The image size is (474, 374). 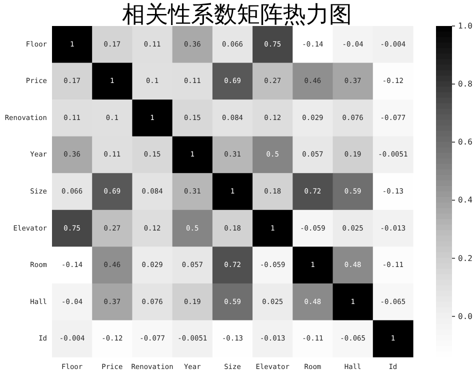 I want to click on color-bar-label: 0.8, so click(x=465, y=84).